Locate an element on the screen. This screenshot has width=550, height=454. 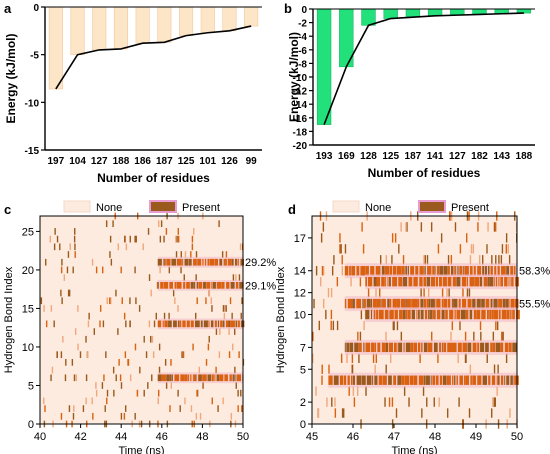
legend-label-none: None is located at coordinates (378, 208).